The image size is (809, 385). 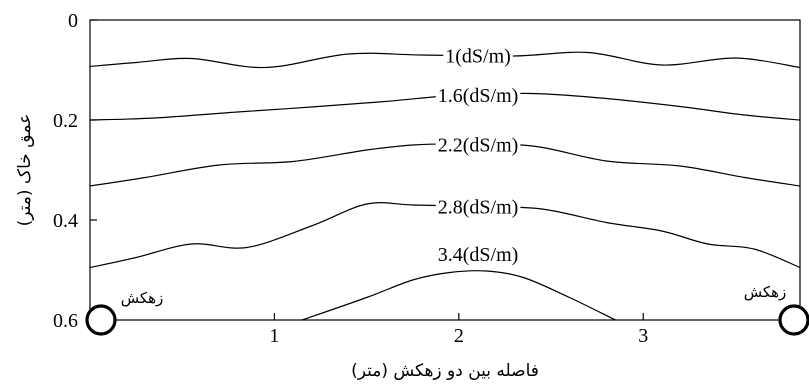 I want to click on contour-label-3: 2.2(dS/m), so click(x=478, y=145).